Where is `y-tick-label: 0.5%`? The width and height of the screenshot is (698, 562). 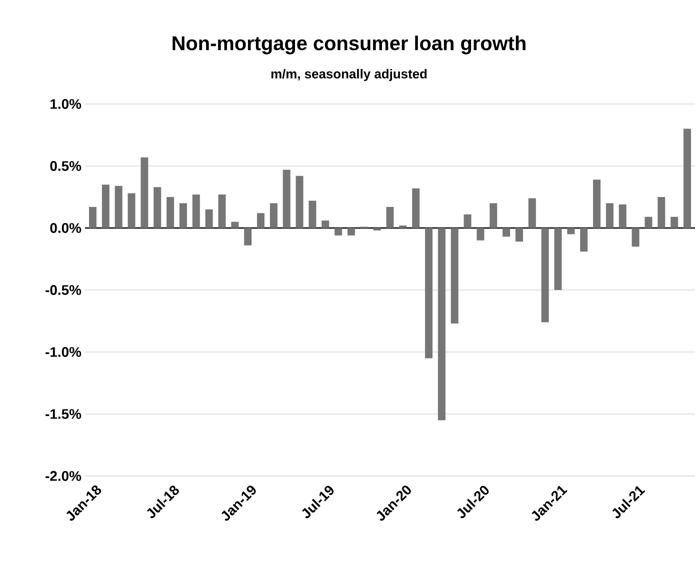
y-tick-label: 0.5% is located at coordinates (66, 166).